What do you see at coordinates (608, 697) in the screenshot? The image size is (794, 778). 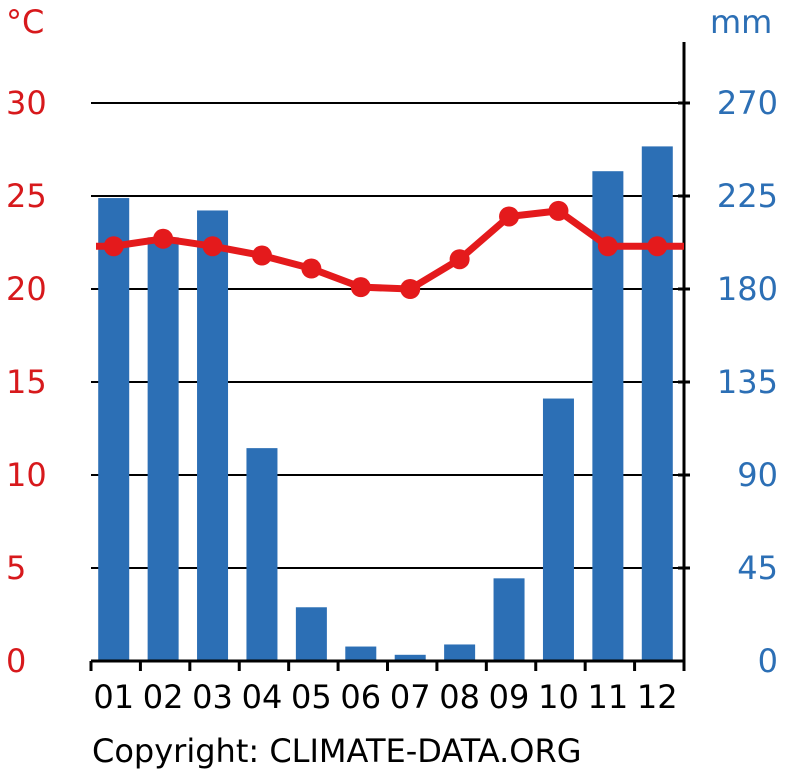 I see `month-tick-label: 11` at bounding box center [608, 697].